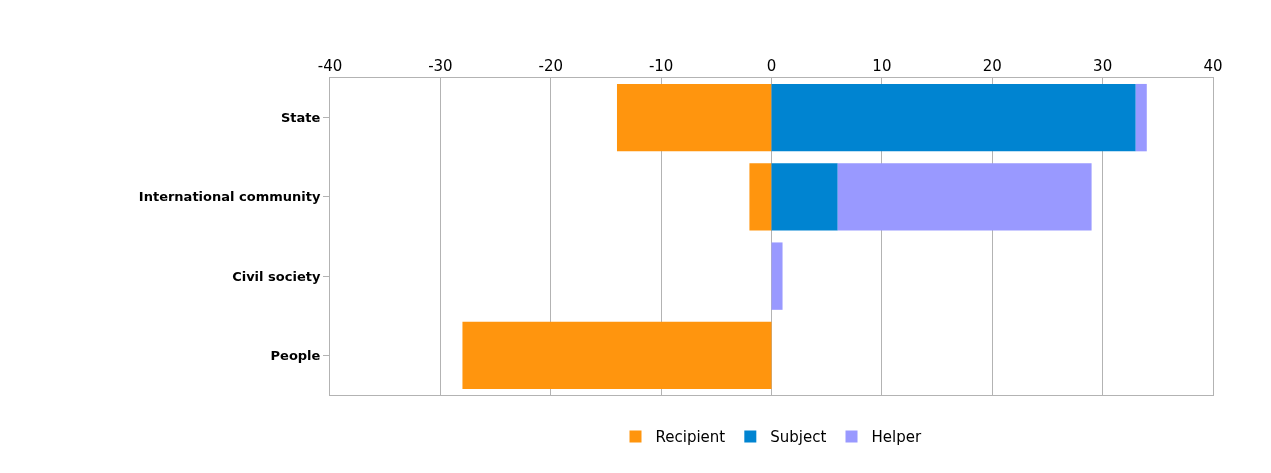 The width and height of the screenshot is (1271, 473). What do you see at coordinates (661, 66) in the screenshot?
I see `x-tick-label: -10` at bounding box center [661, 66].